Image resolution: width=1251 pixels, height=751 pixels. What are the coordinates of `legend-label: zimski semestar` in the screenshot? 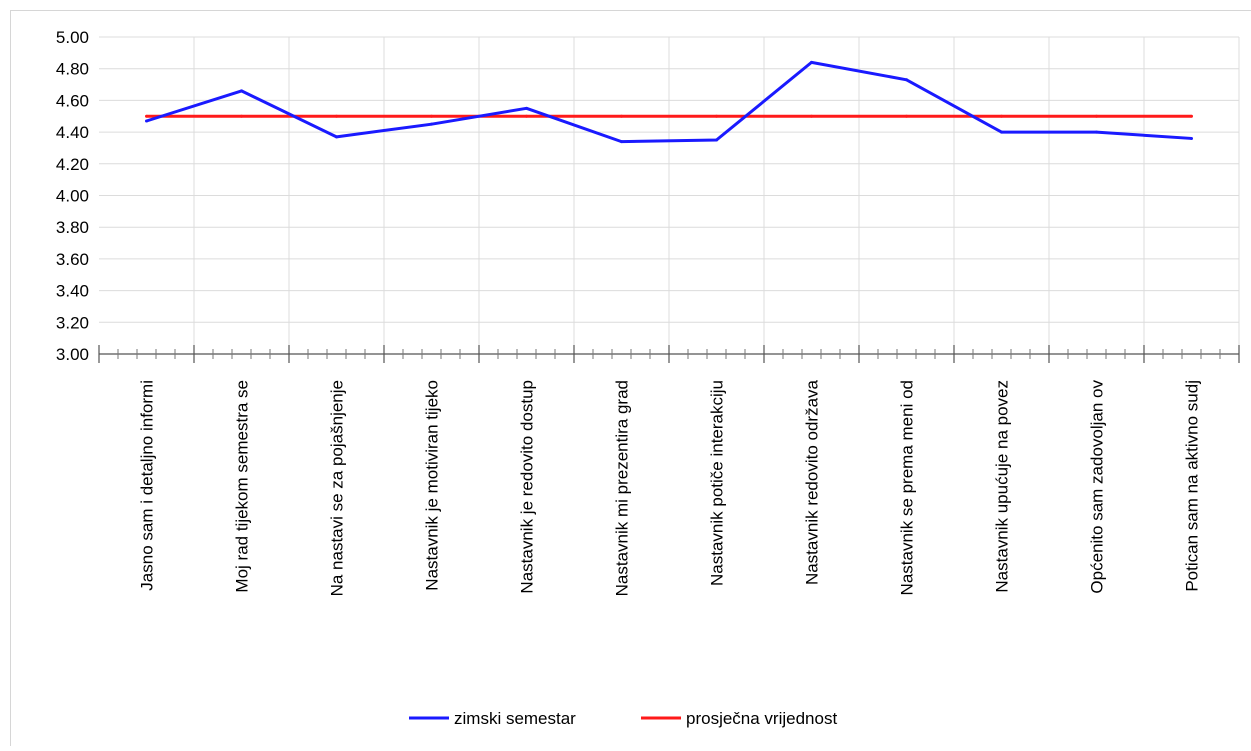 It's located at (515, 718).